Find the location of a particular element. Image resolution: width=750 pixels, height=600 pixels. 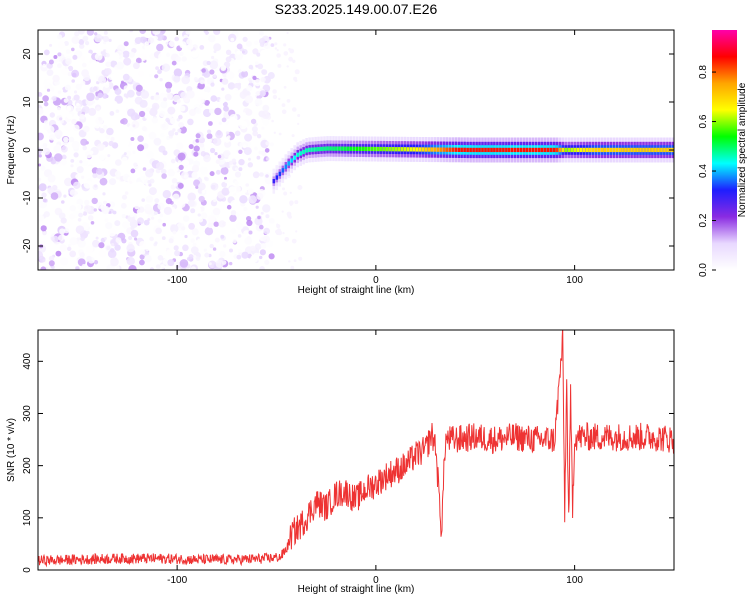

colorbar-tick-label: 0.6 is located at coordinates (703, 121).